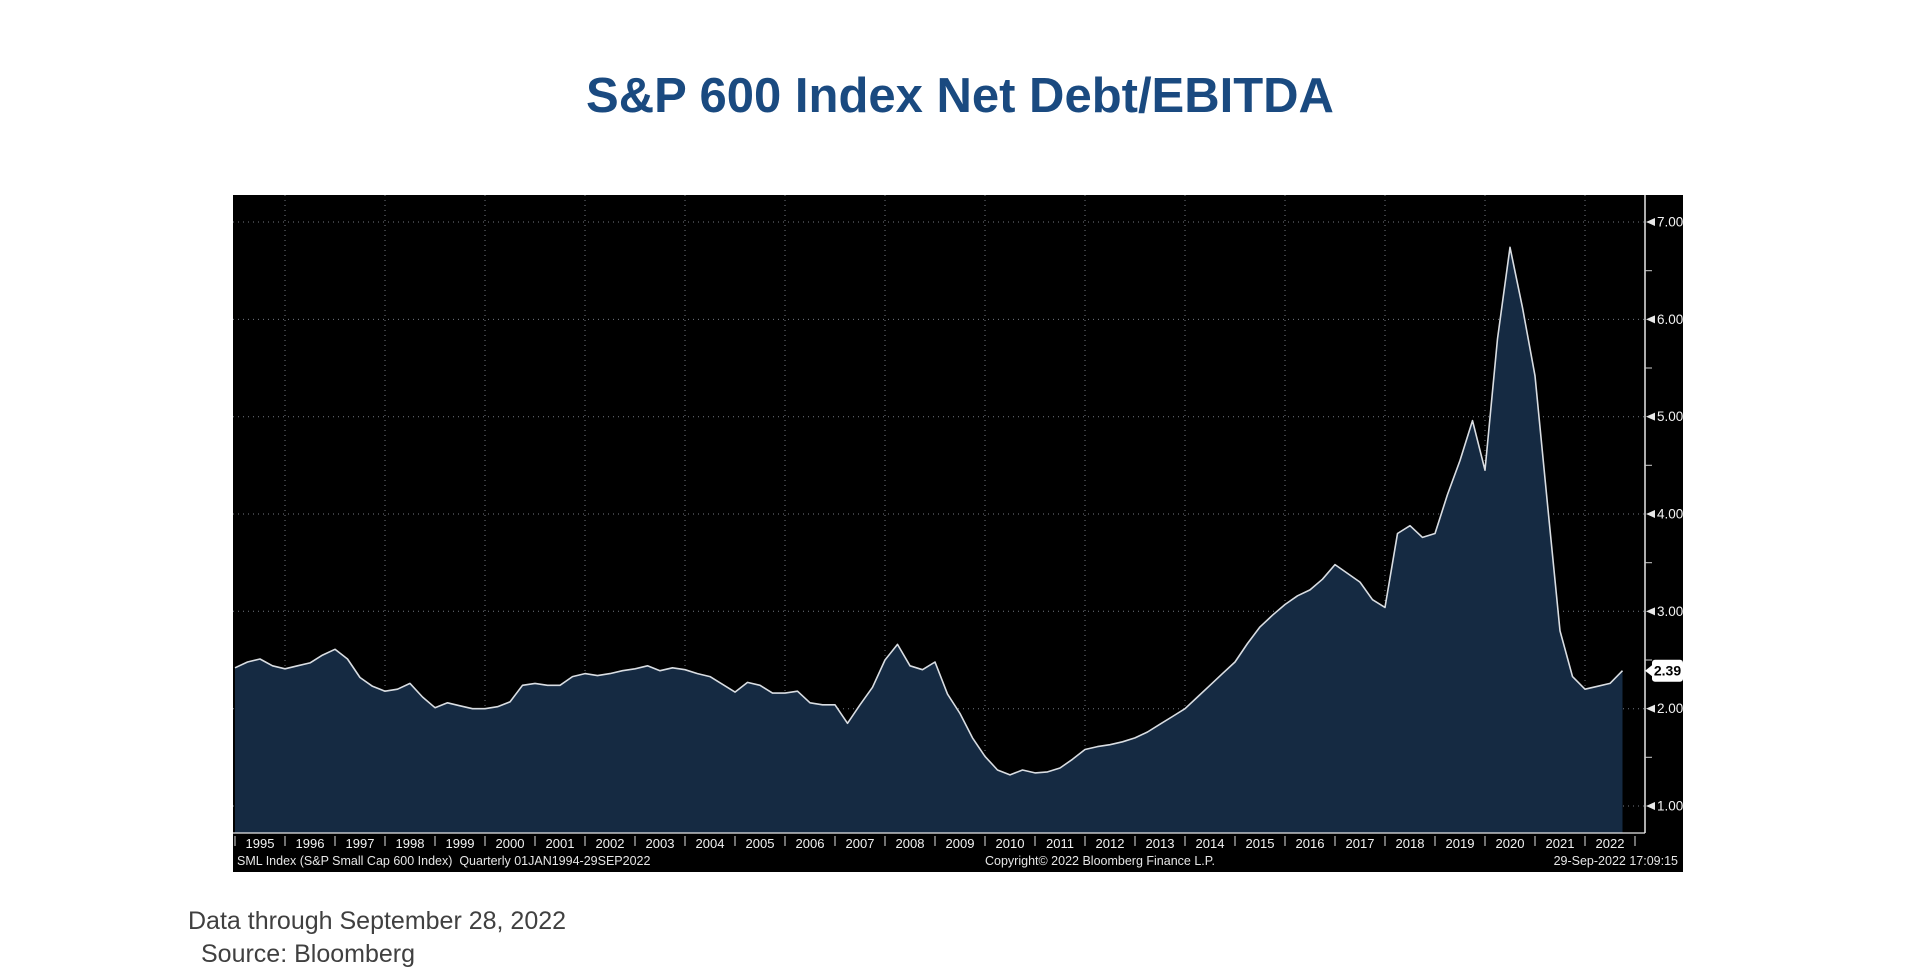 The image size is (1920, 980). What do you see at coordinates (960, 96) in the screenshot?
I see `page-title: S&P 600 Index Net Debt/EBITDA` at bounding box center [960, 96].